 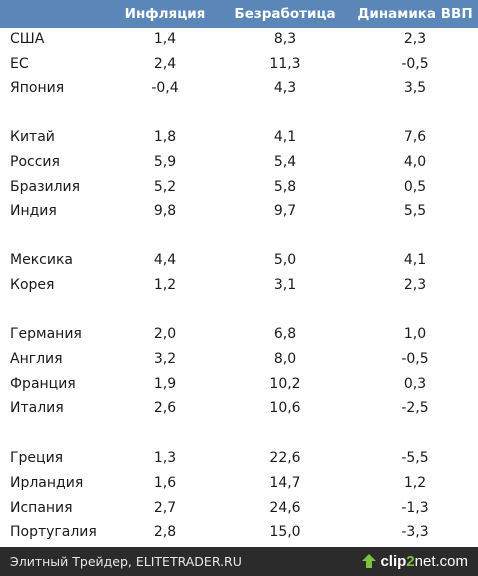 What do you see at coordinates (165, 186) in the screenshot?
I see `inflation-value: 5,2` at bounding box center [165, 186].